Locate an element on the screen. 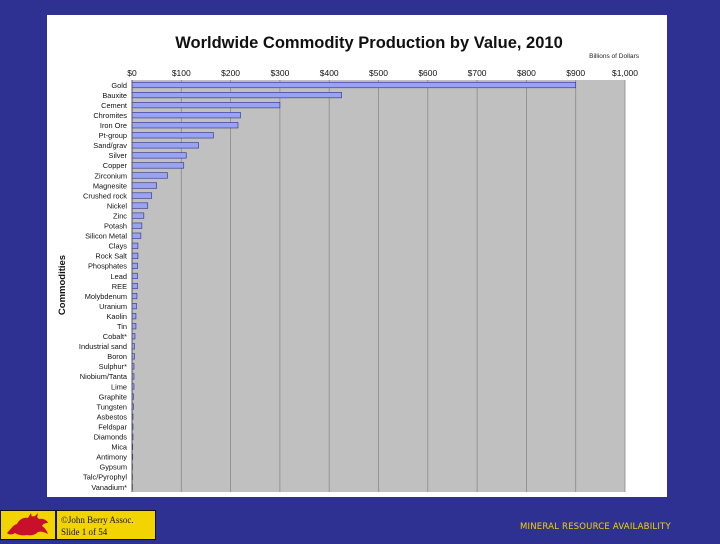 This screenshot has height=544, width=720. units-label: Billions of Dollars is located at coordinates (614, 56).